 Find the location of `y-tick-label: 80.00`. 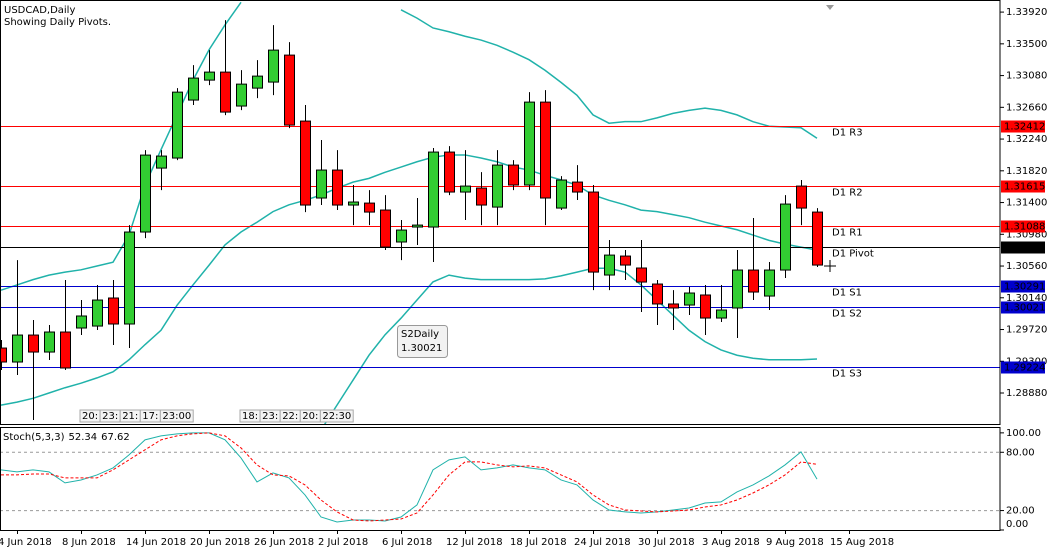

y-tick-label: 80.00 is located at coordinates (1020, 452).